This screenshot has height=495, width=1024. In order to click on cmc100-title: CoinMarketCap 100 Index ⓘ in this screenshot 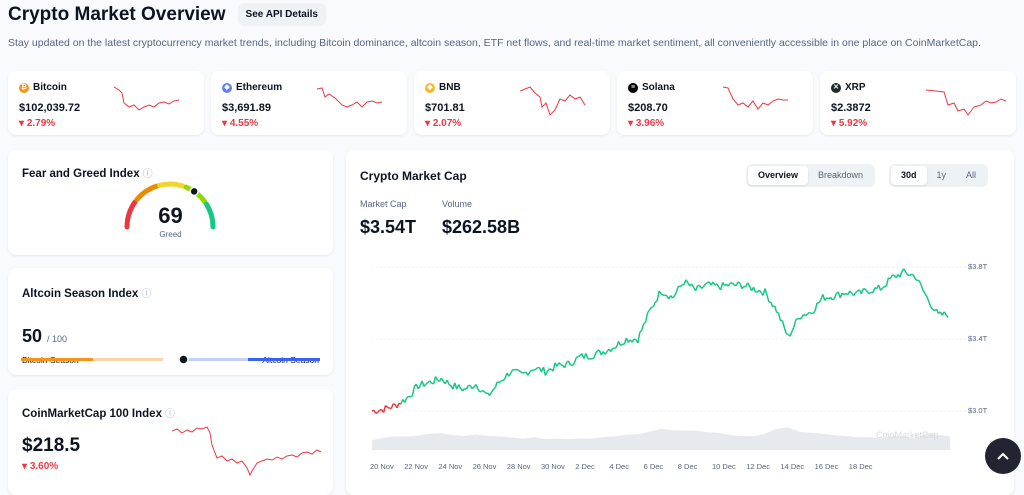, I will do `click(98, 414)`.